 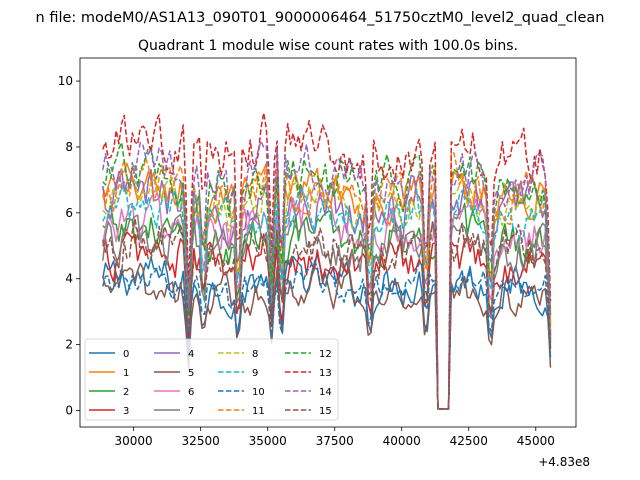 I want to click on x-tick-label: 35000, so click(x=268, y=441).